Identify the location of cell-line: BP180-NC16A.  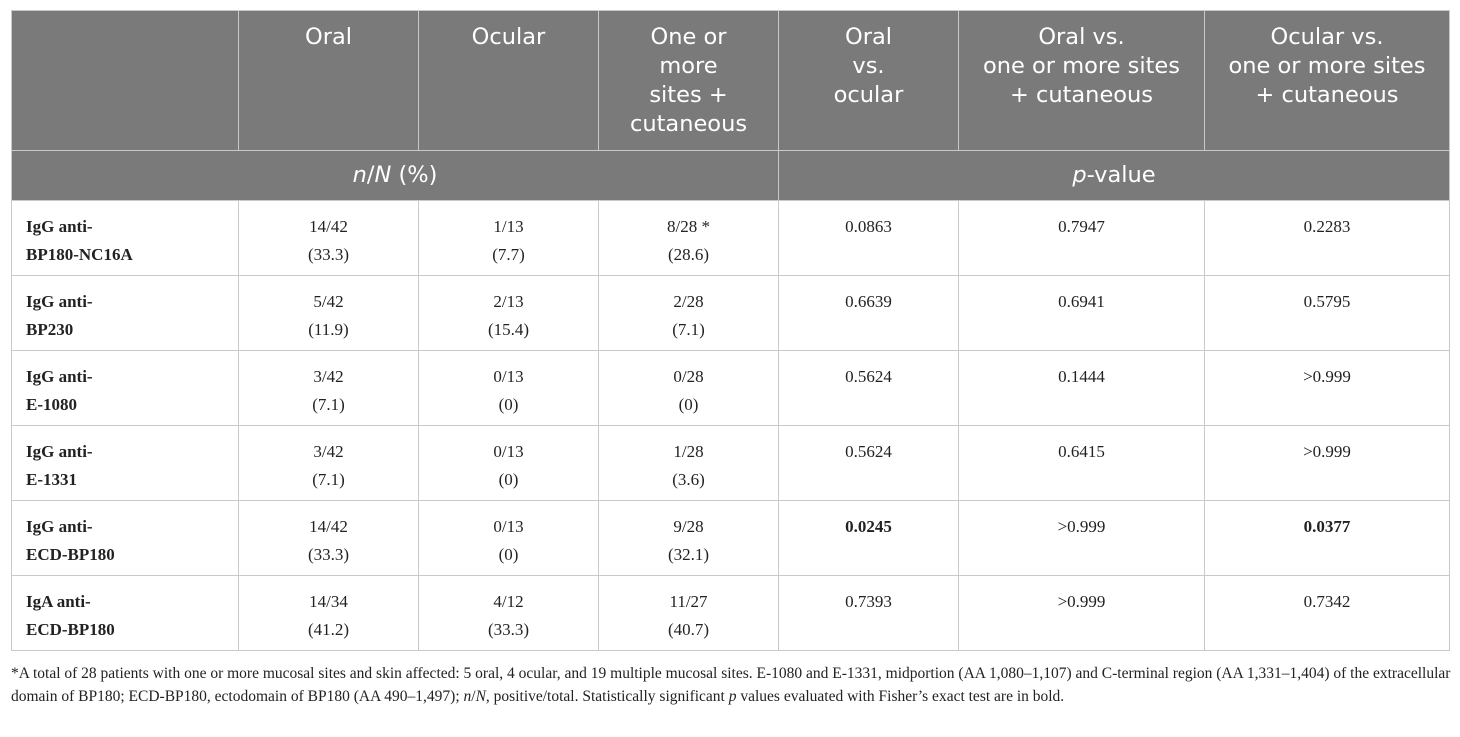
(79, 254).